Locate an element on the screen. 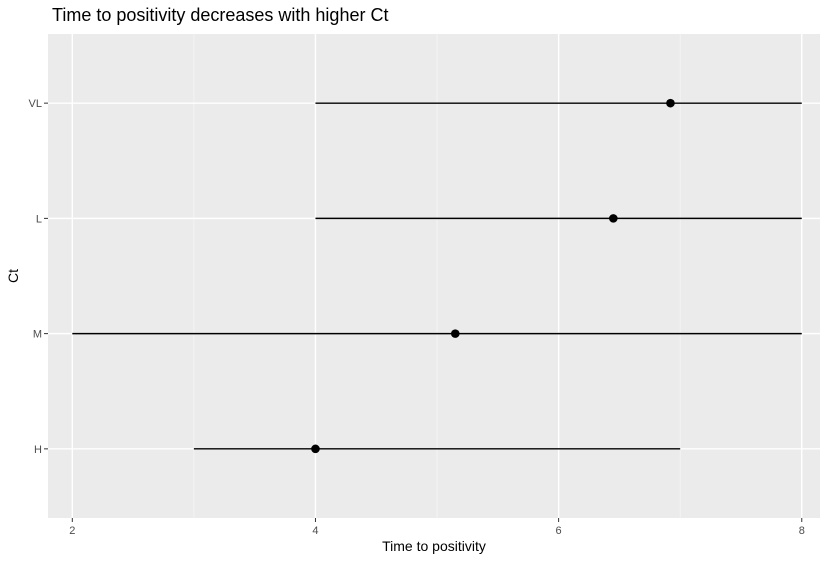 Image resolution: width=828 pixels, height=562 pixels. x-axis-title: Time to positivity is located at coordinates (434, 546).